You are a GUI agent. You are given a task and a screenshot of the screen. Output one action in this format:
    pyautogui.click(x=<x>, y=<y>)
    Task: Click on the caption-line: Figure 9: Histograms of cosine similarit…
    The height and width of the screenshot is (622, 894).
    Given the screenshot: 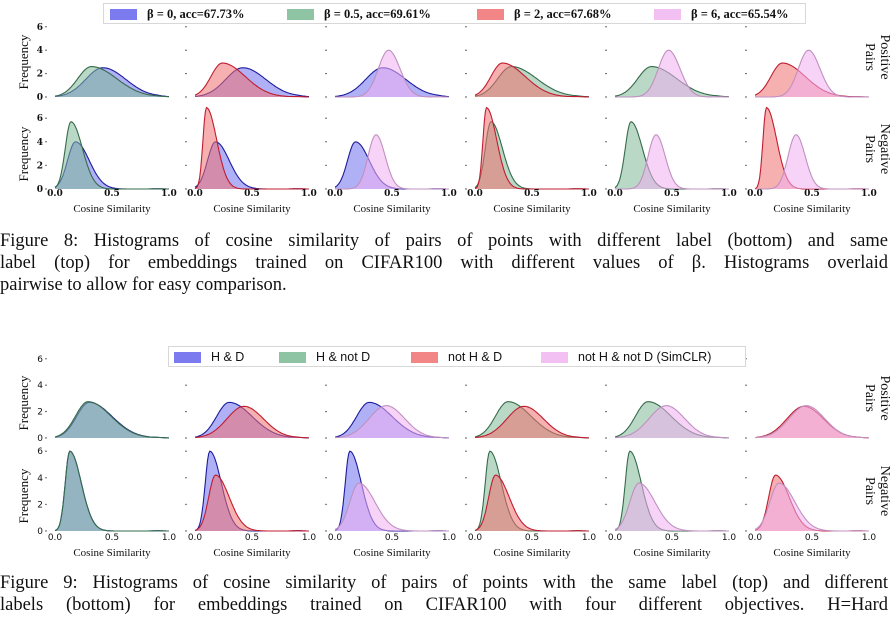 What is the action you would take?
    pyautogui.click(x=444, y=583)
    